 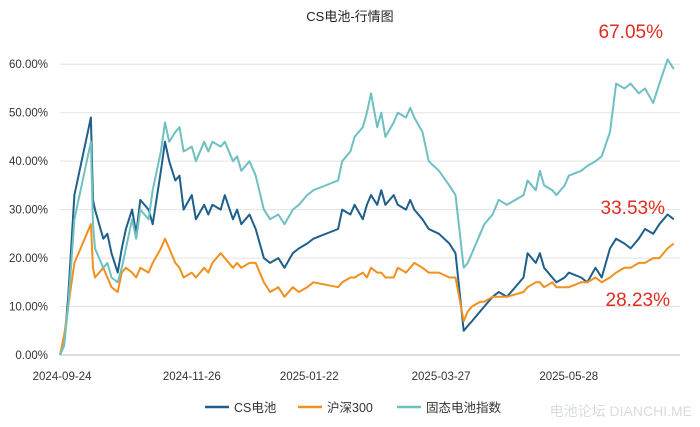 What do you see at coordinates (309, 377) in the screenshot?
I see `x-tick-label: 2025-01-22` at bounding box center [309, 377].